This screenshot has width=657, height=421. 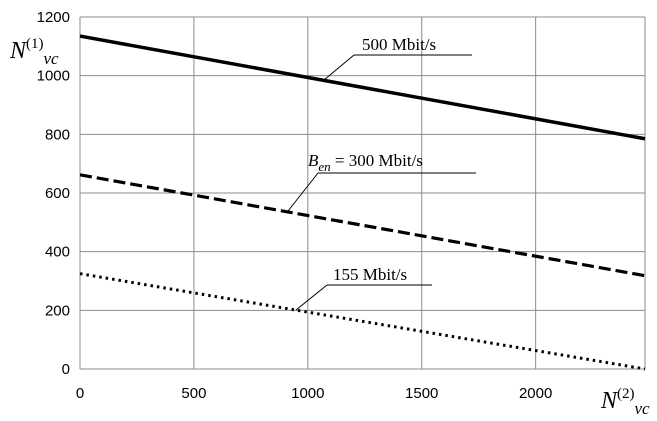 I want to click on x-tick-label: 2000, so click(x=535, y=393).